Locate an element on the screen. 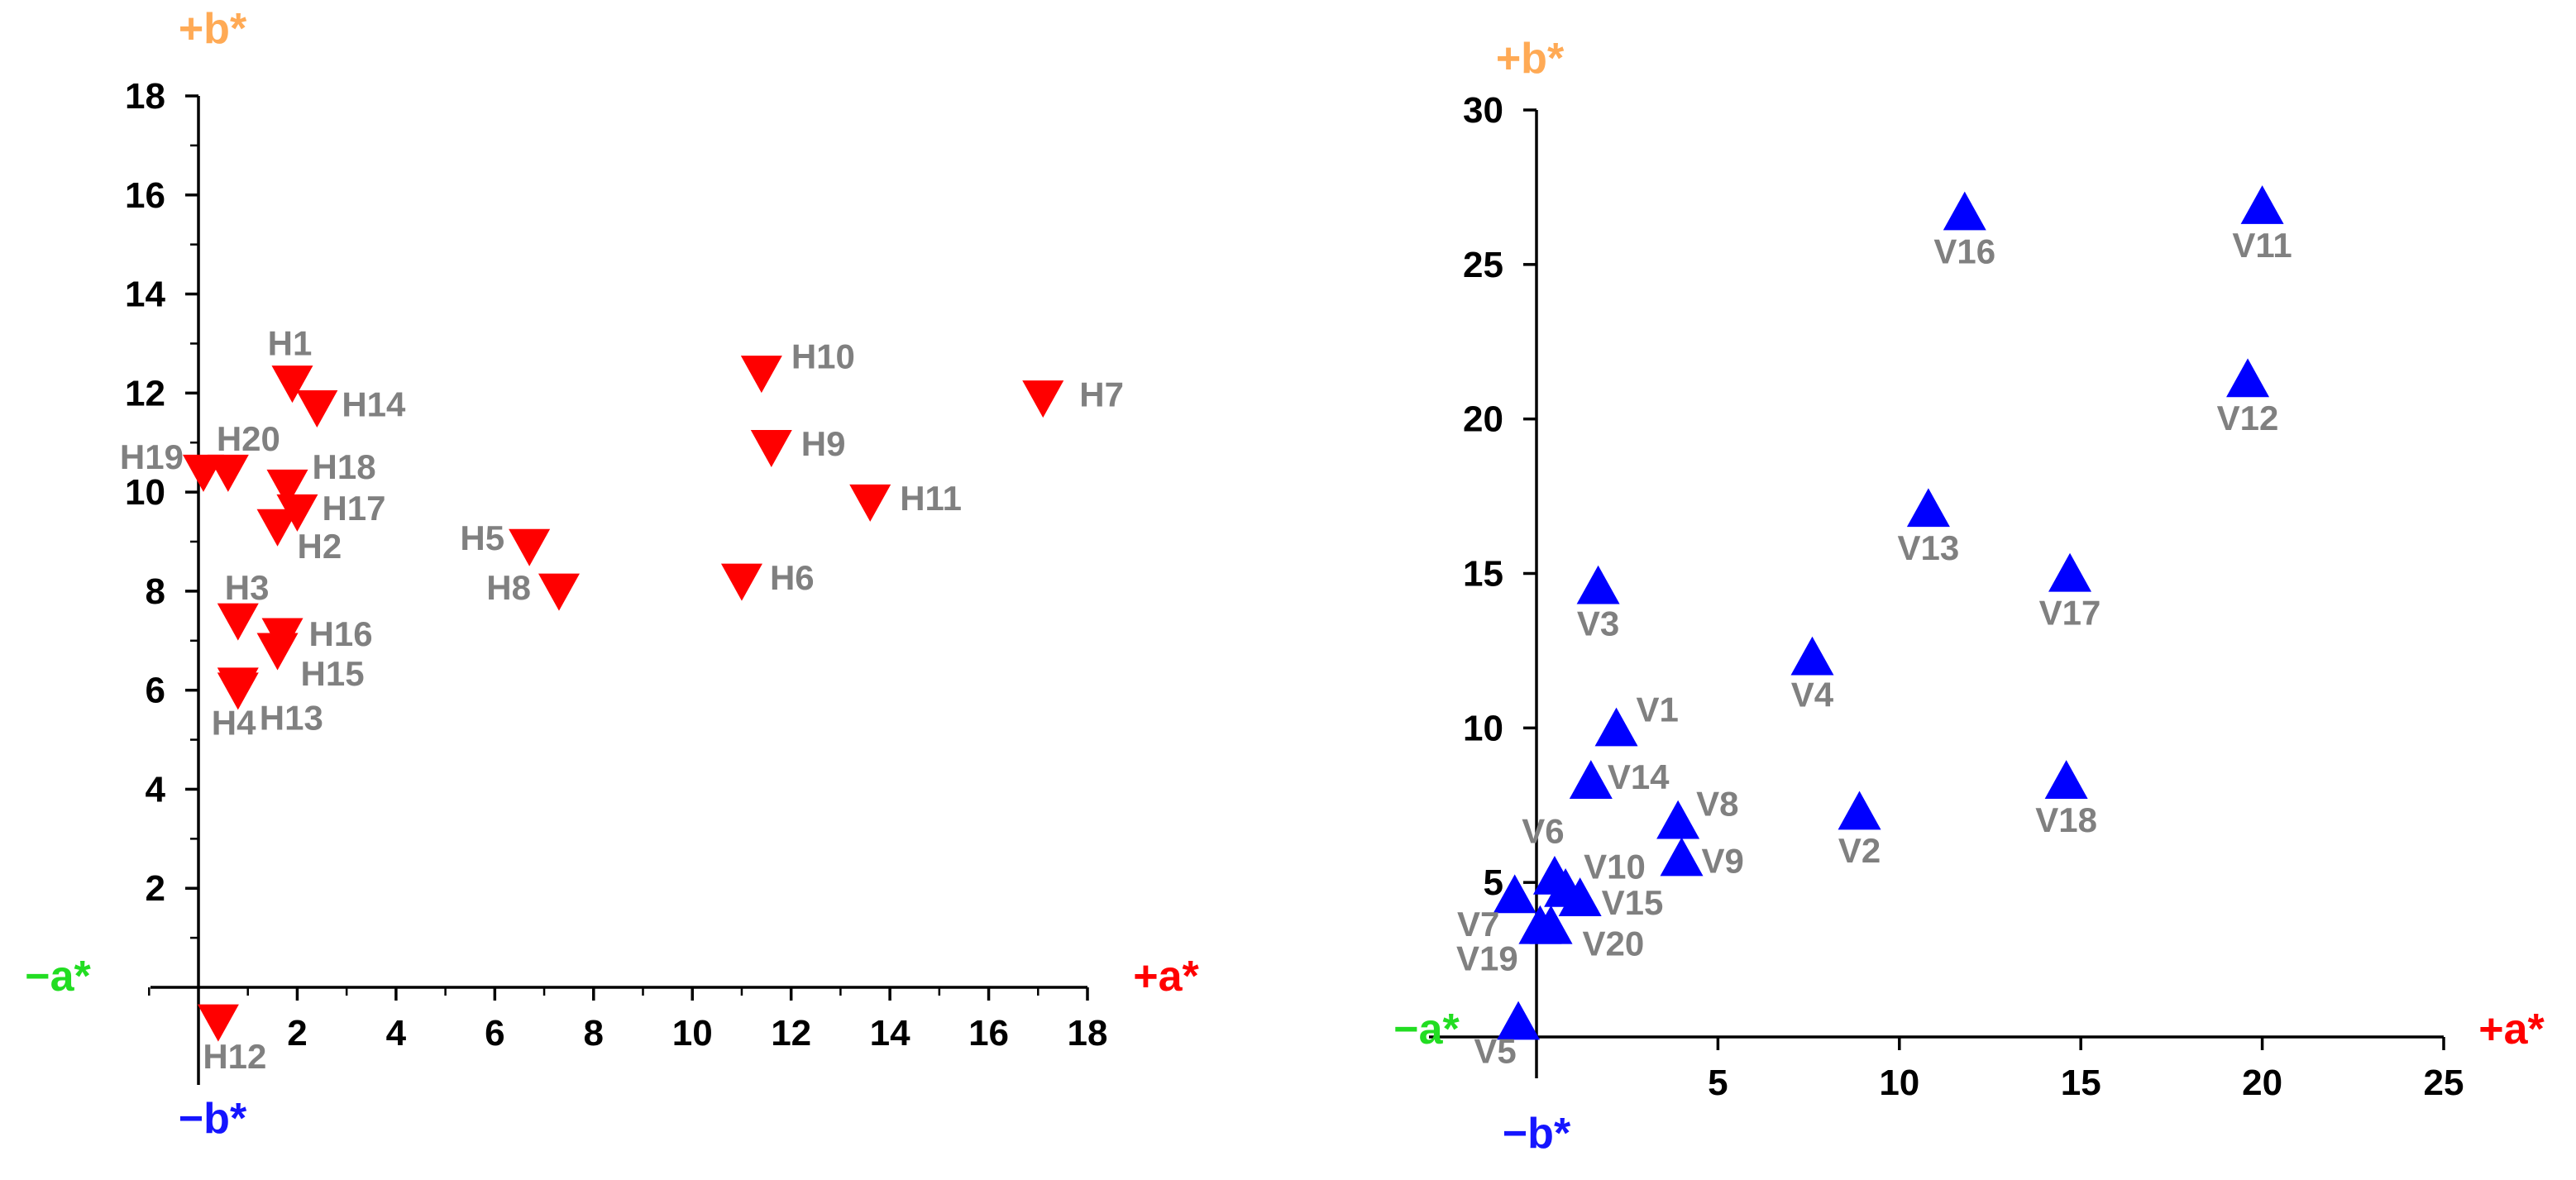 This screenshot has height=1180, width=2576. point-label-v9: V9 is located at coordinates (1723, 860).